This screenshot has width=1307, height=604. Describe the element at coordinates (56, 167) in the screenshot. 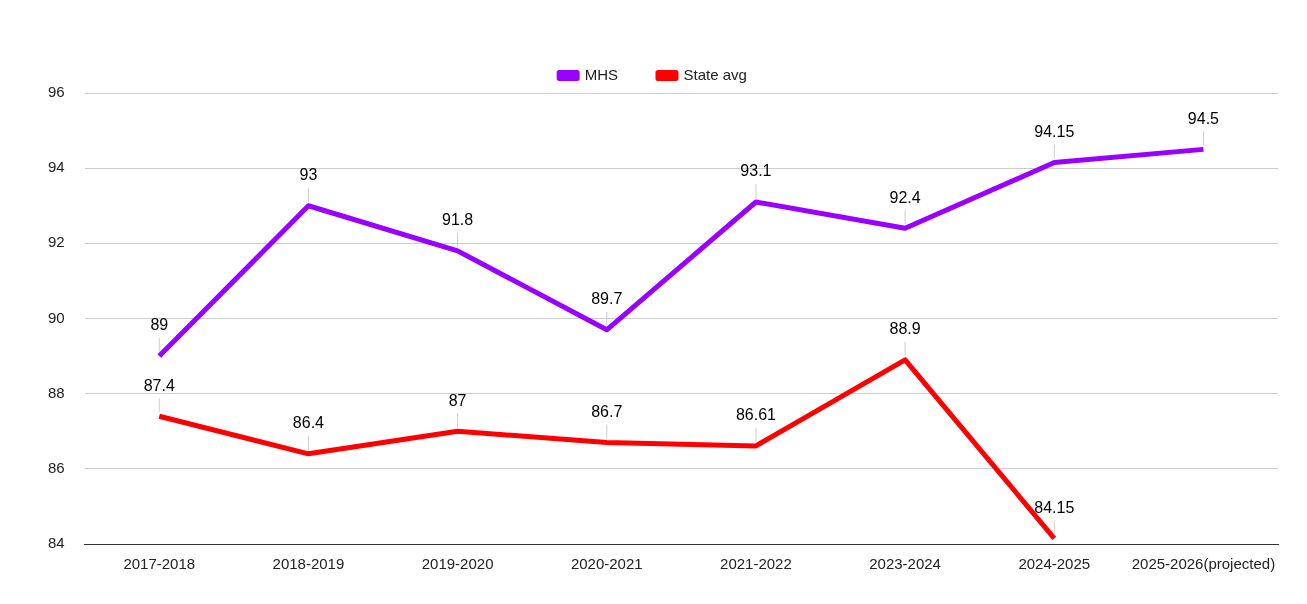

I see `y-tick-label: 94` at that location.